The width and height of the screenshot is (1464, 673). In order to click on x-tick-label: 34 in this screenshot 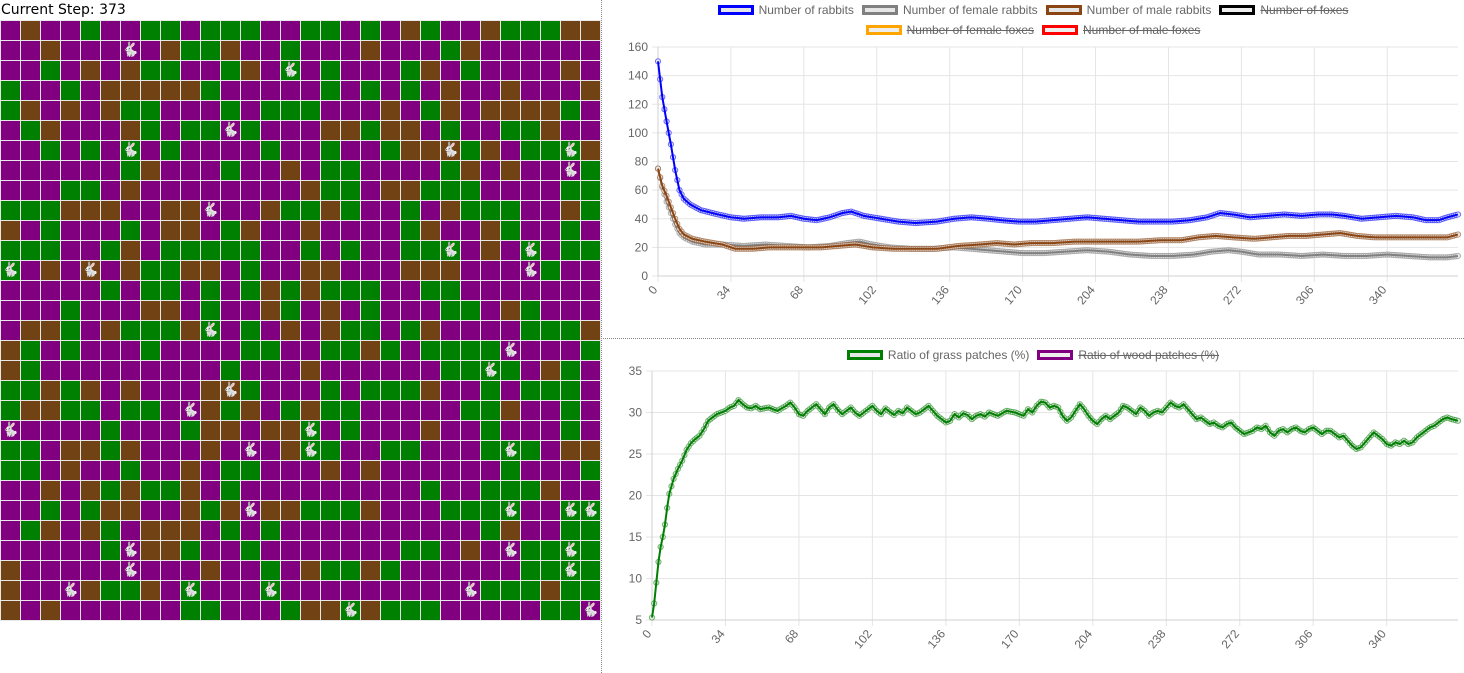, I will do `click(718, 636)`.